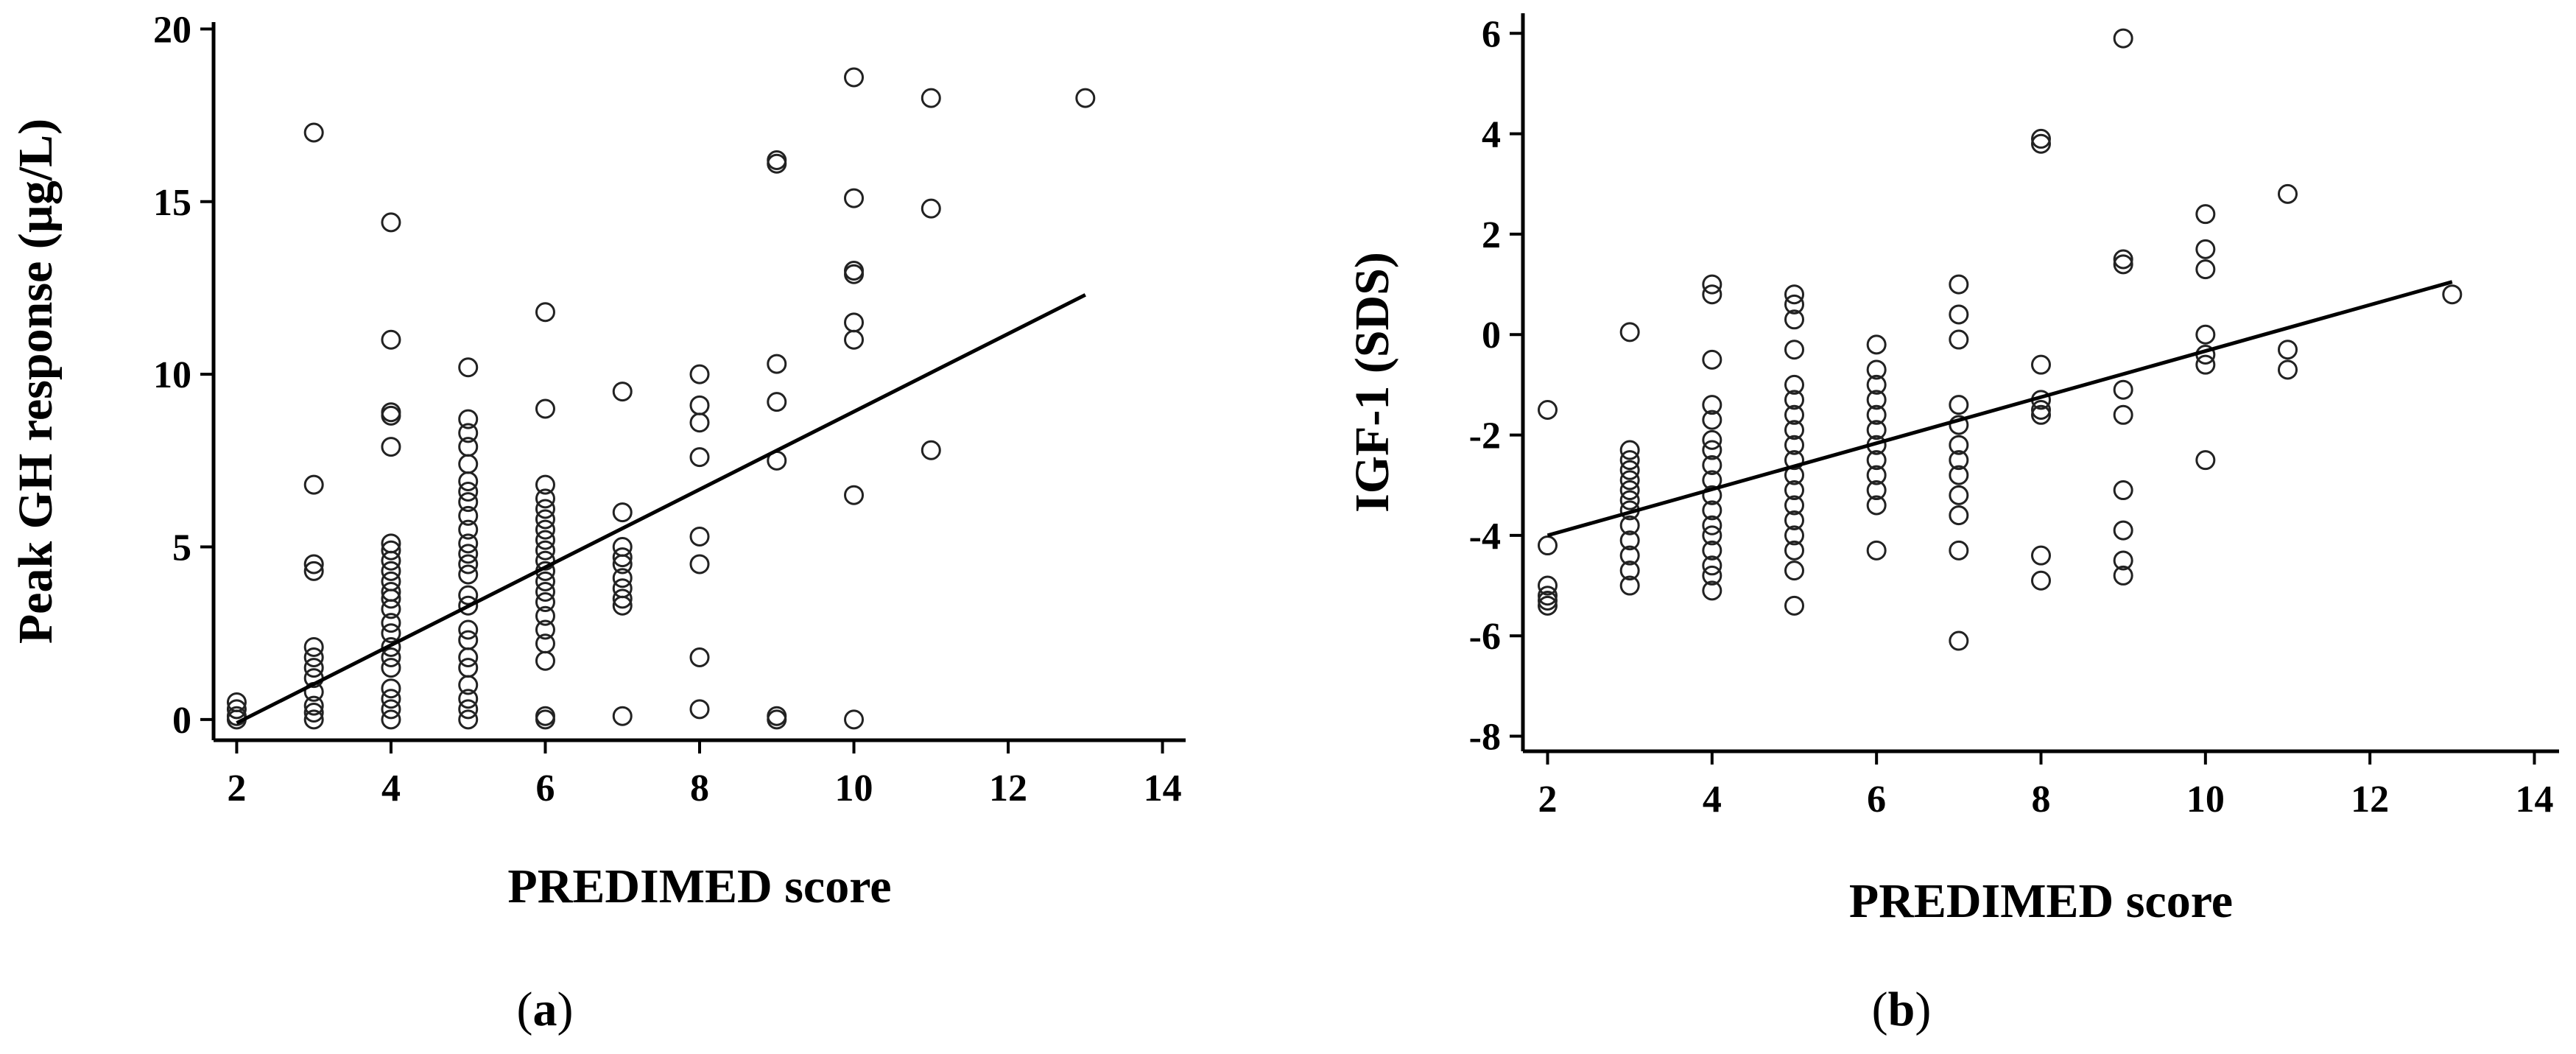  What do you see at coordinates (172, 375) in the screenshot?
I see `y-tick-label: 10` at bounding box center [172, 375].